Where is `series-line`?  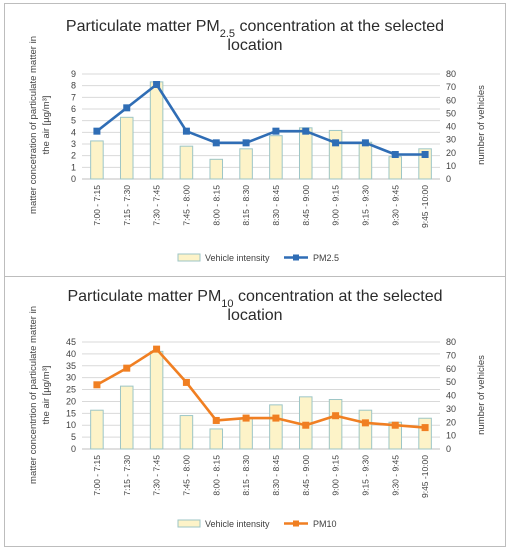 series-line is located at coordinates (261, 388).